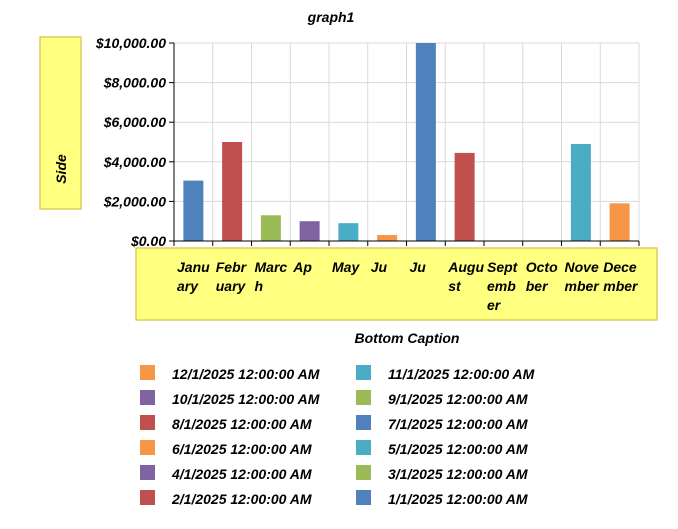 The height and width of the screenshot is (529, 678). Describe the element at coordinates (242, 449) in the screenshot. I see `legend-label: 6/1/2025 12:00:00 AM` at that location.